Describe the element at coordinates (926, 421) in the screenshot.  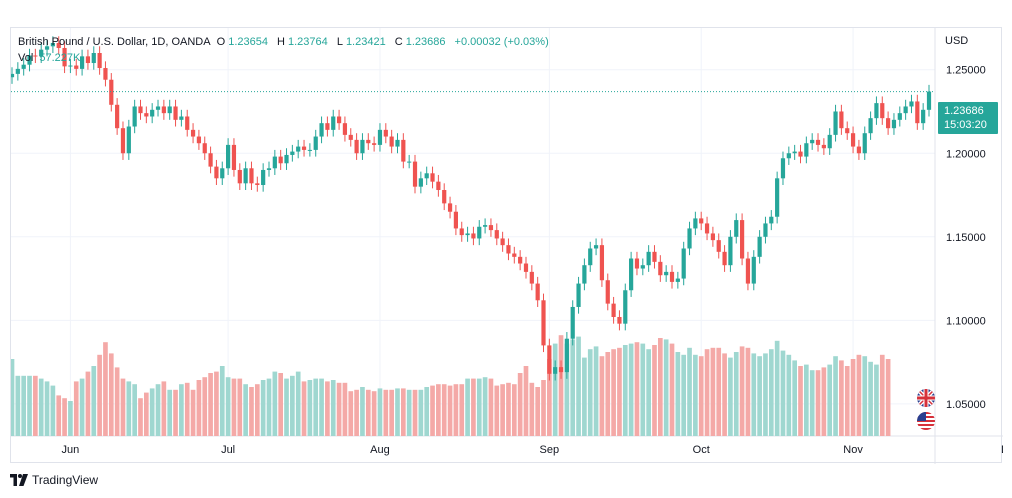
I see `us-flag-icon` at that location.